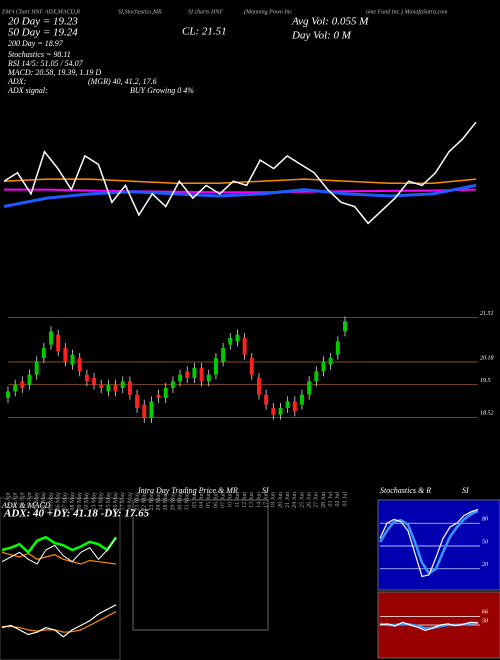 The height and width of the screenshot is (660, 500). Describe the element at coordinates (321, 36) in the screenshot. I see `day-volume: Day Vol: 0 M` at that location.